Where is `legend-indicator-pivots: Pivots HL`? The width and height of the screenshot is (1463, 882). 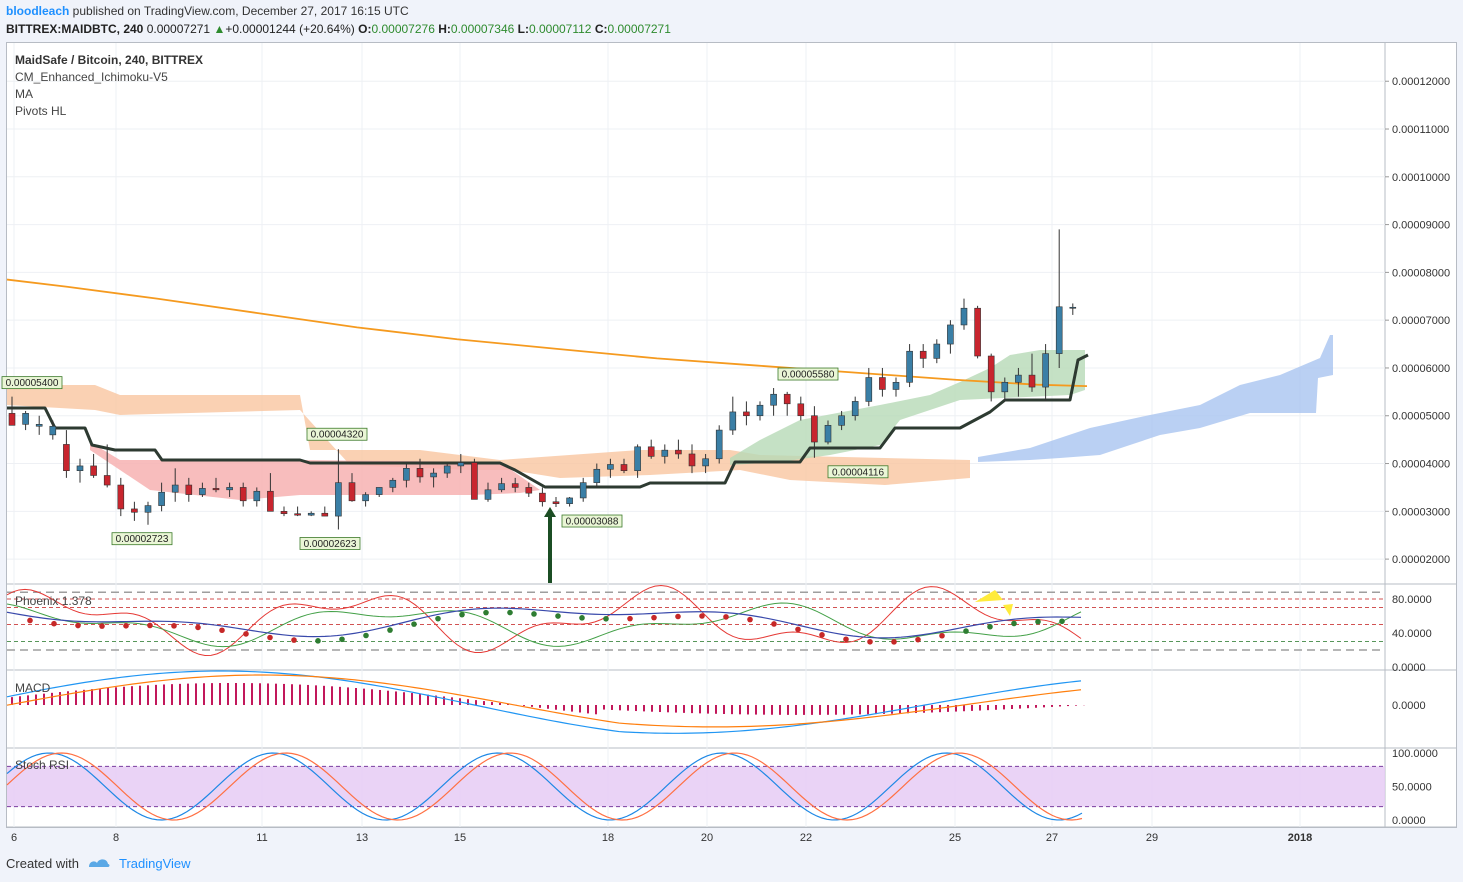 legend-indicator-pivots: Pivots HL is located at coordinates (41, 111).